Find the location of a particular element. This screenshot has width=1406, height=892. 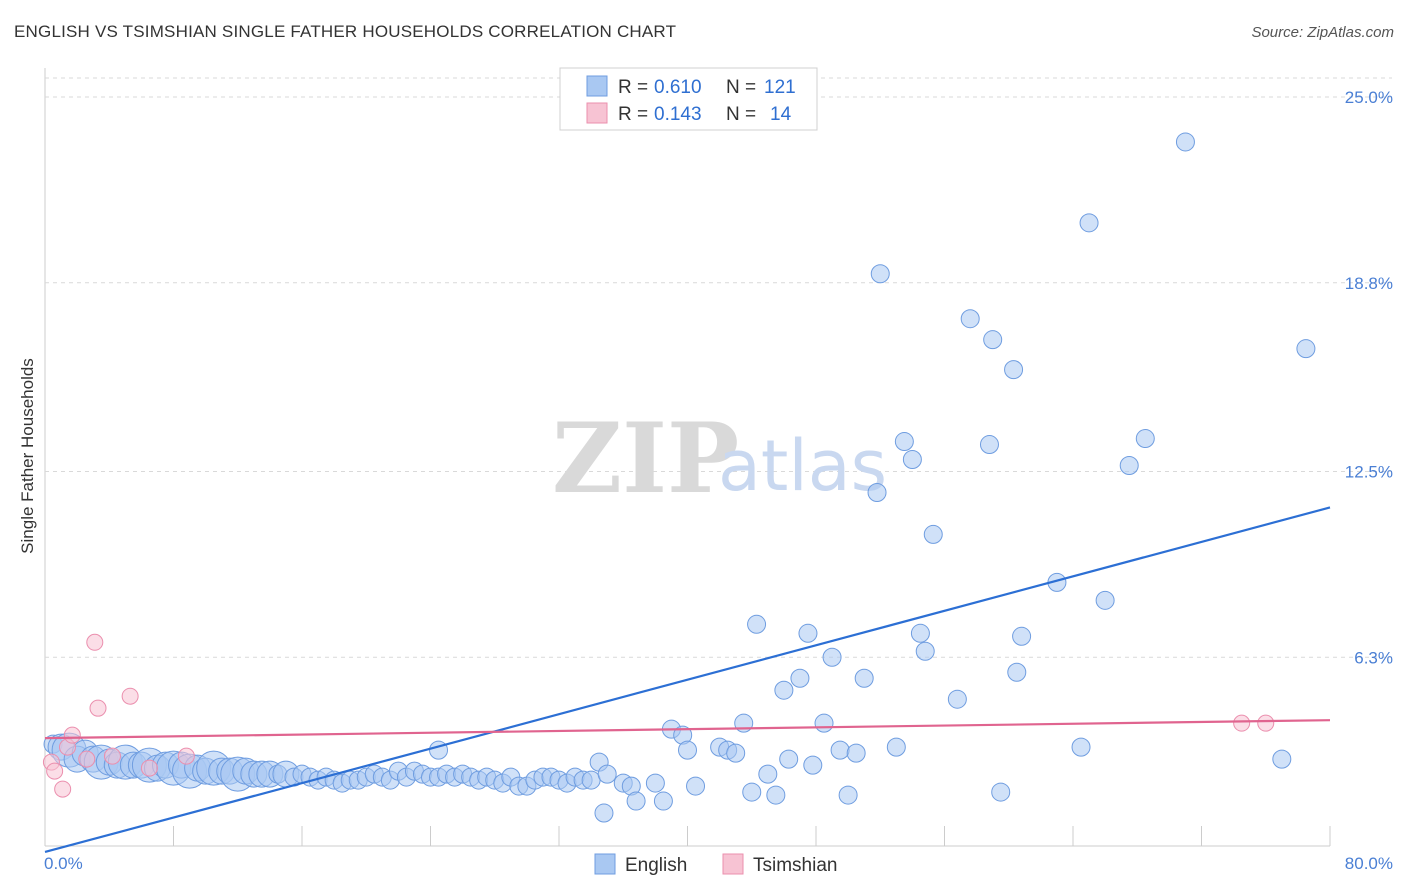

legend-english-n-value: 121 is located at coordinates (780, 87).